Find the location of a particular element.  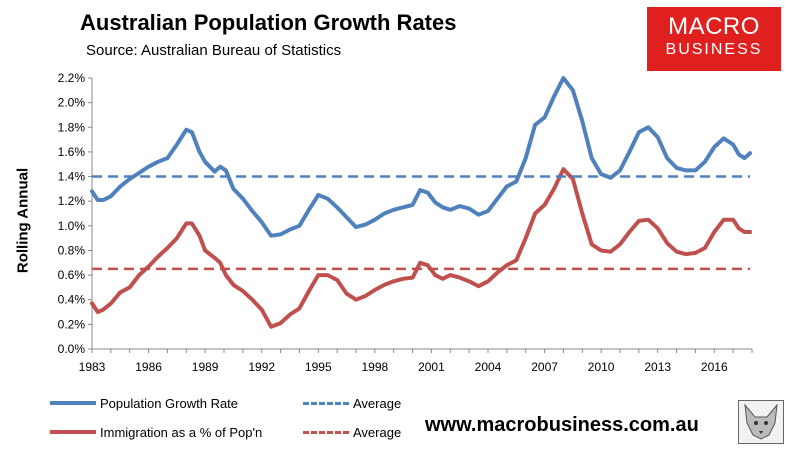

legend-swatch-population is located at coordinates (73, 403).